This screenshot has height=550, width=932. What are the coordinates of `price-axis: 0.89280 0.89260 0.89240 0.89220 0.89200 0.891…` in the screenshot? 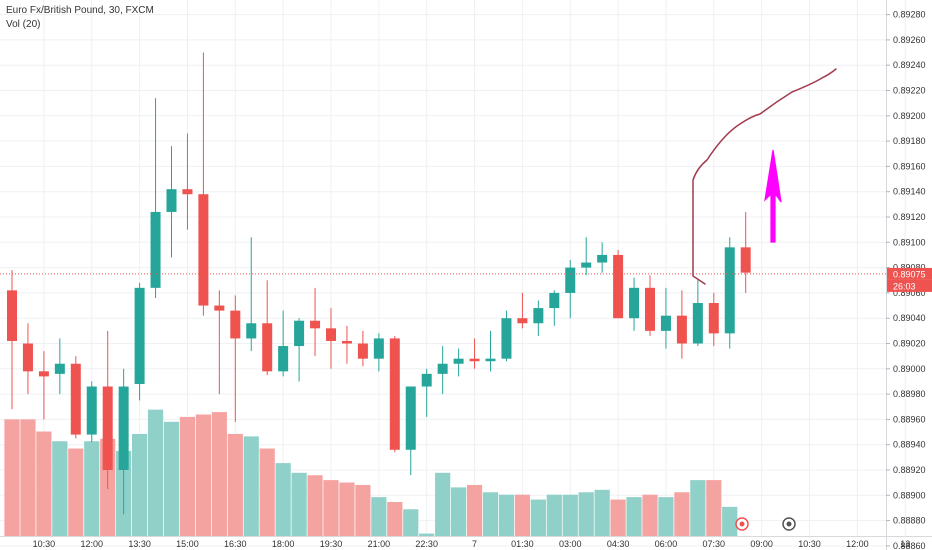 It's located at (906, 280).